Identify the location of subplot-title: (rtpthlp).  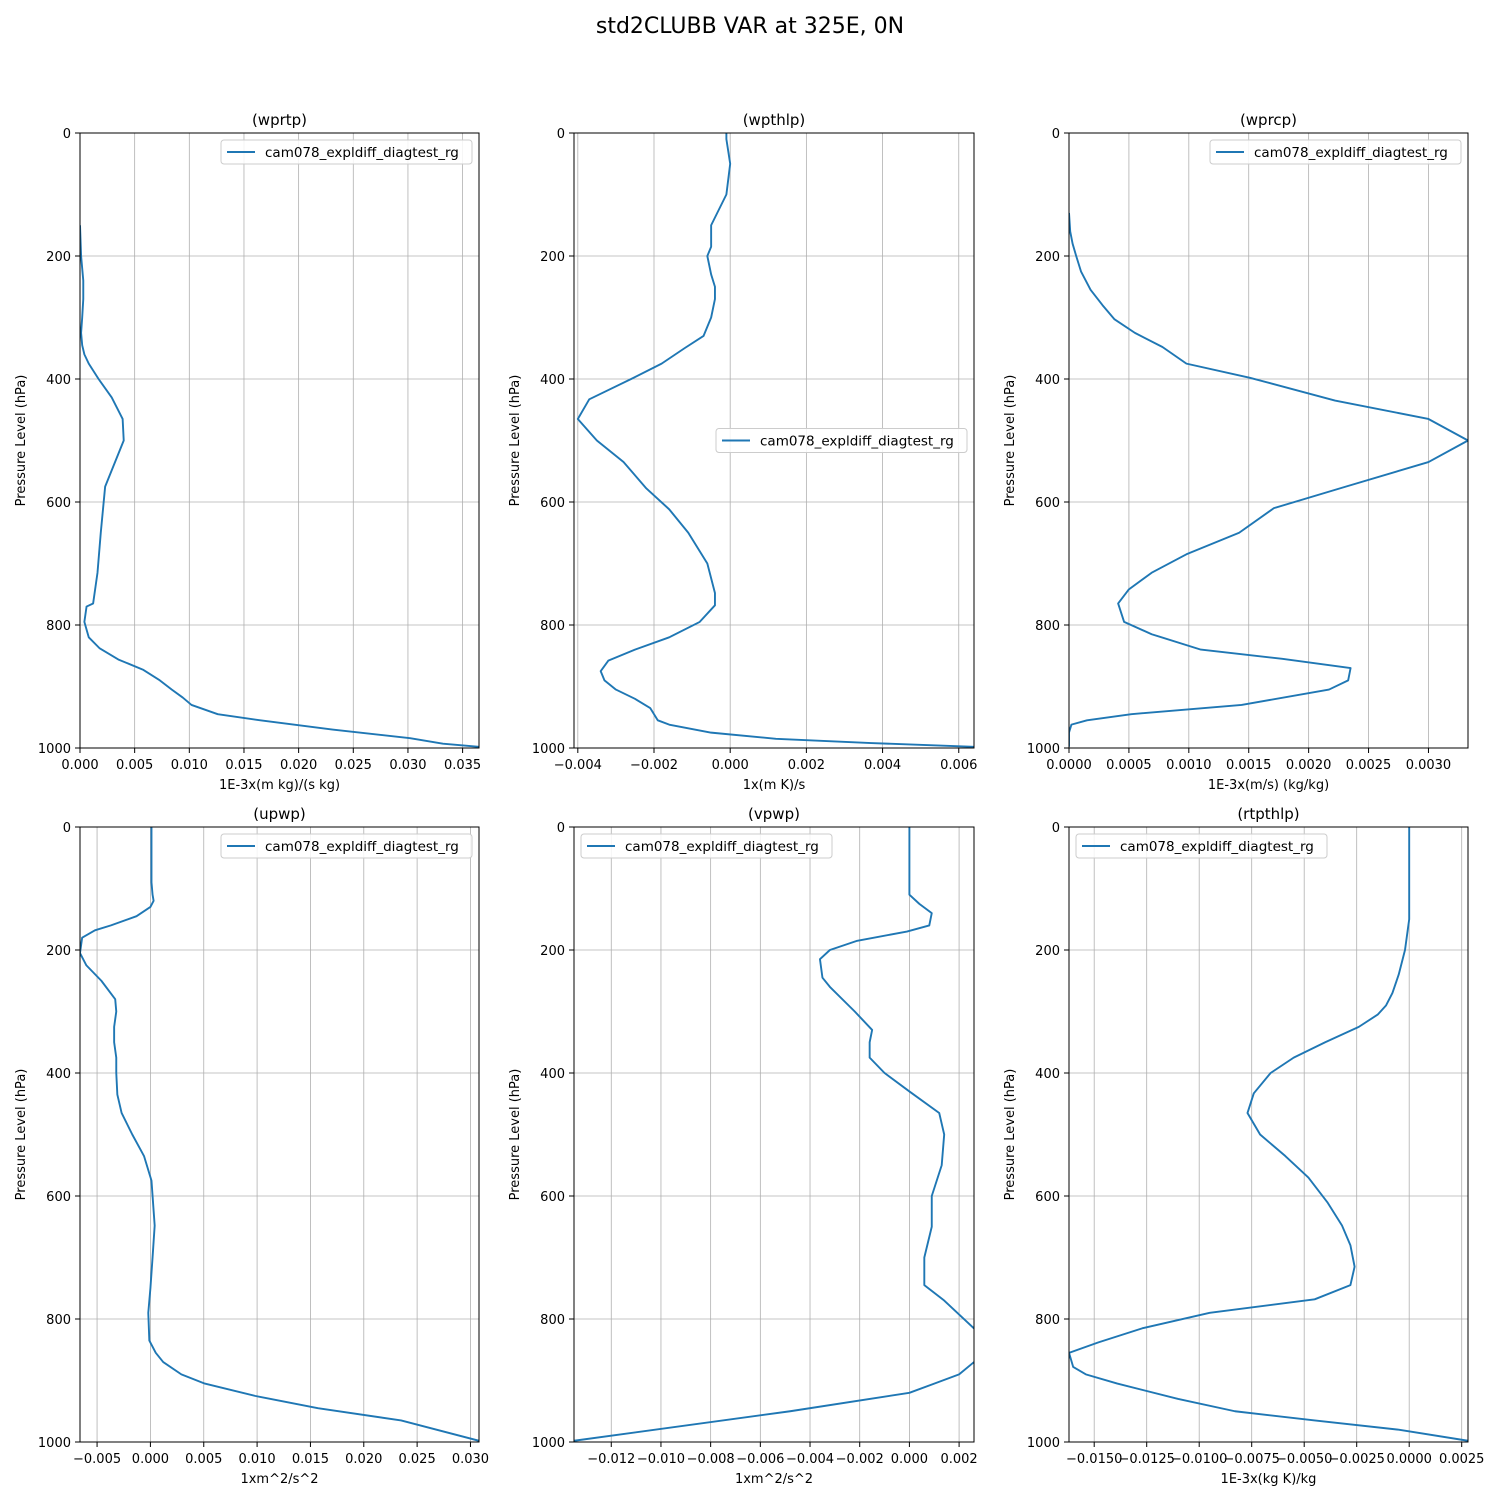
(1268, 814).